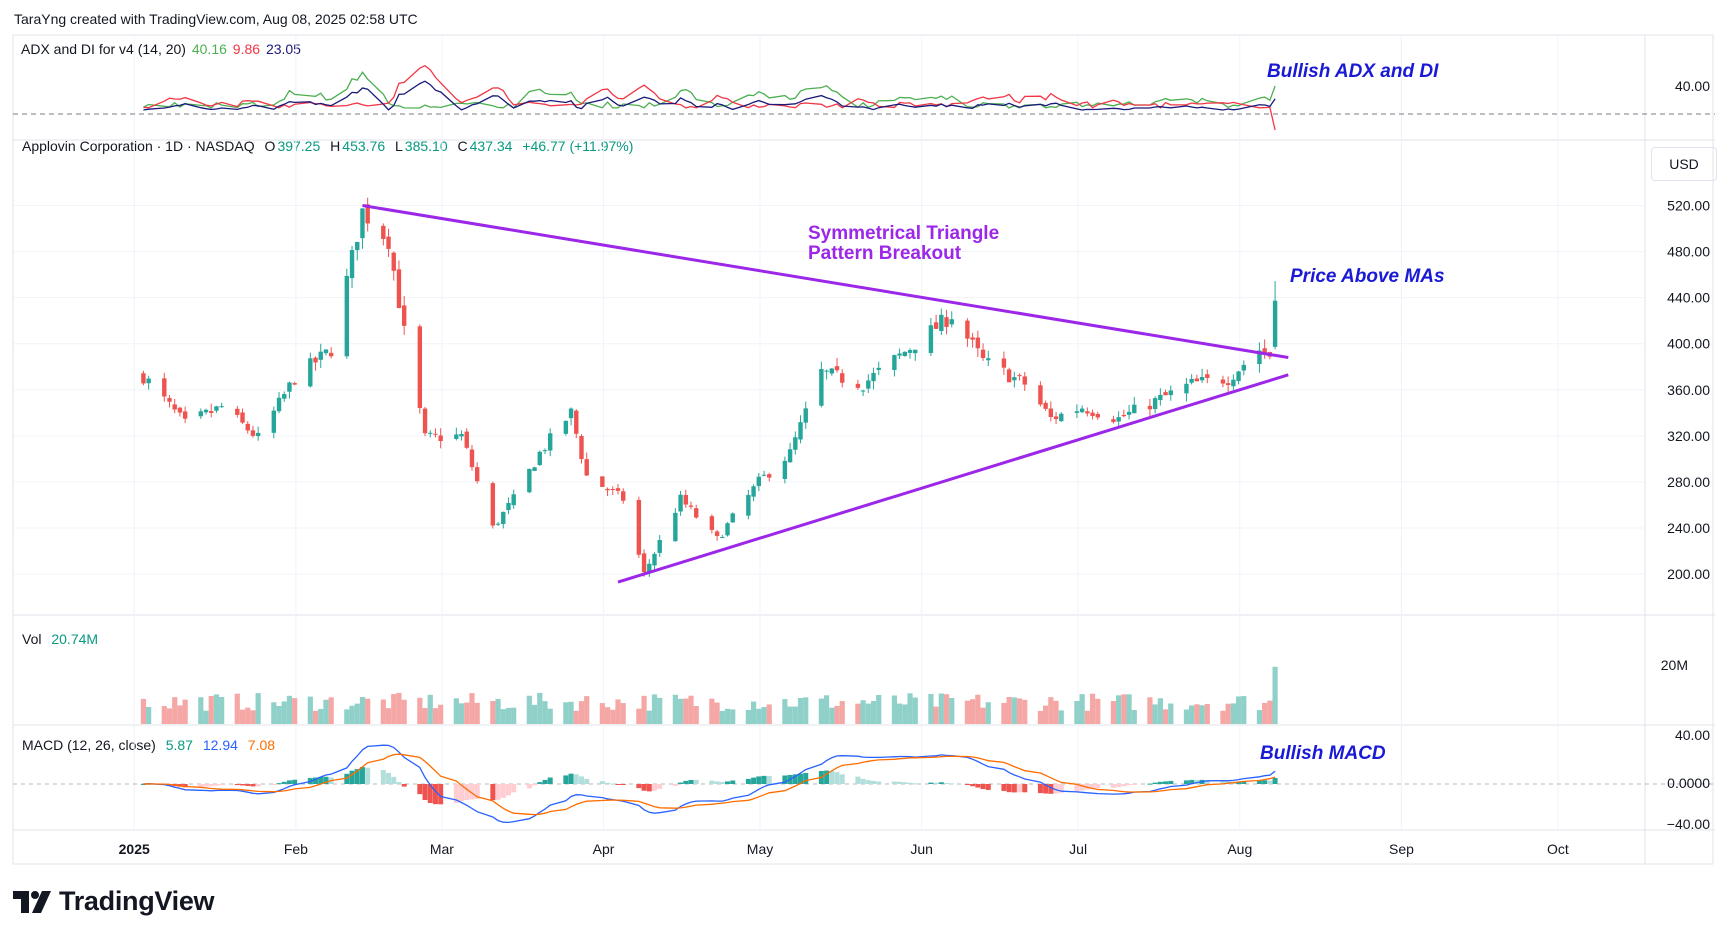 This screenshot has width=1727, height=938. Describe the element at coordinates (137, 901) in the screenshot. I see `tradingview-wordmark: TradingView` at that location.